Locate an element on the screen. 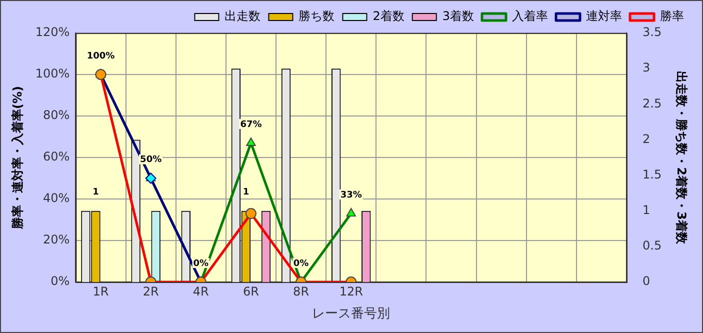 Image resolution: width=703 pixels, height=333 pixels. y2-tick-label: 3.5 is located at coordinates (652, 32).